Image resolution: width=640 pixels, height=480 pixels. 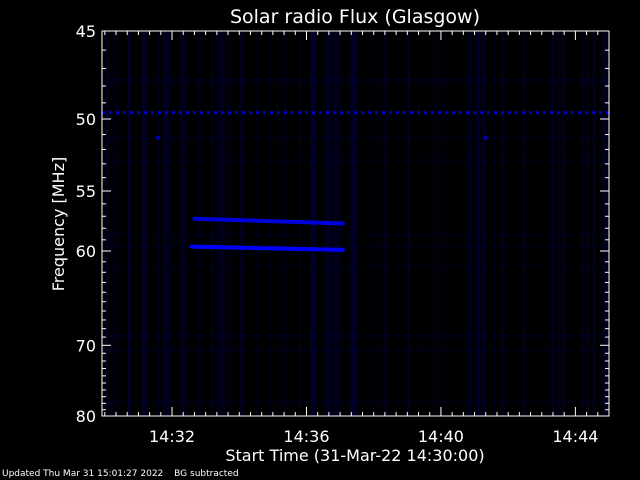 I want to click on y-tick-label: 50, so click(x=86, y=119).